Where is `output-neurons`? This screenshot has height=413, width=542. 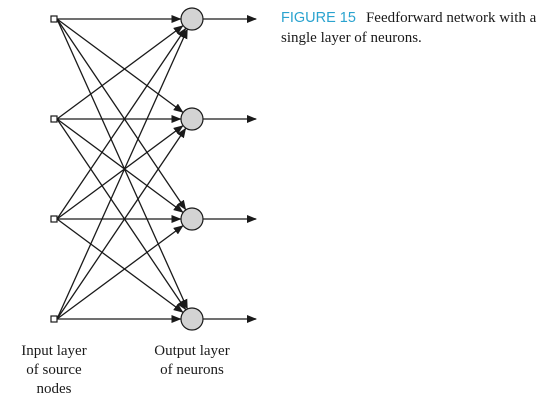 output-neurons is located at coordinates (192, 169).